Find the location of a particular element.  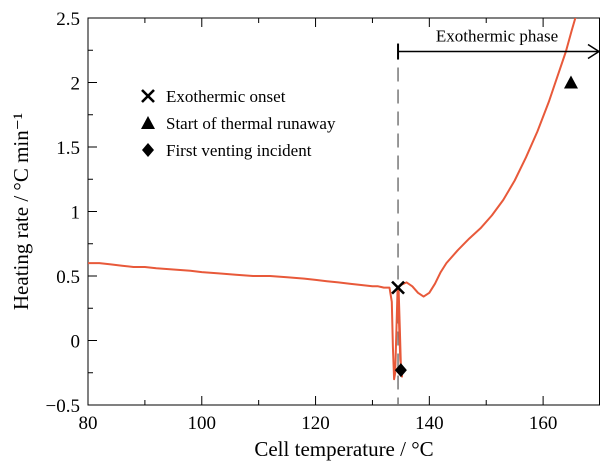

marker-triangle is located at coordinates (570, 82).